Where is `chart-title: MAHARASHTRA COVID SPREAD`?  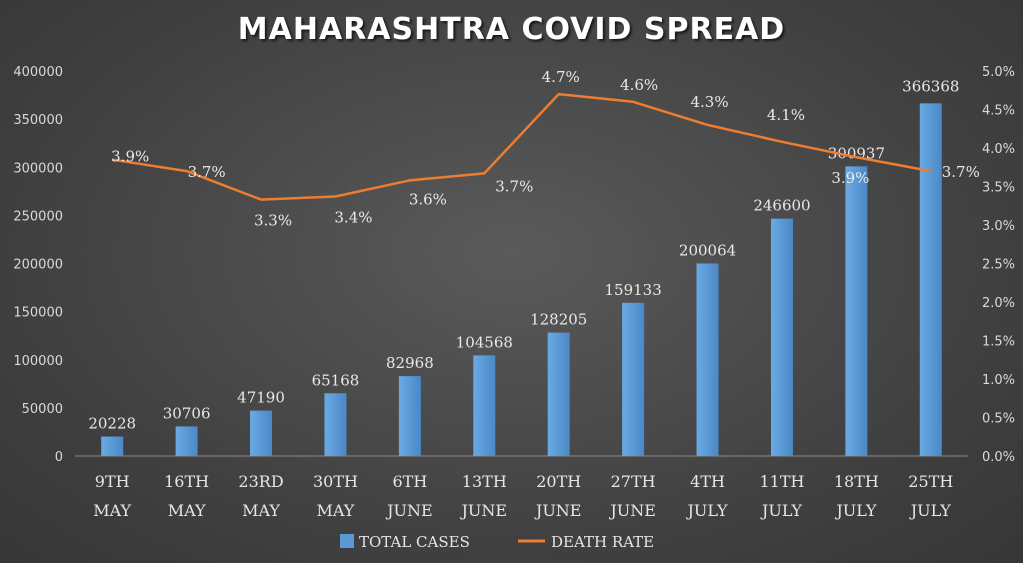
chart-title: MAHARASHTRA COVID SPREAD is located at coordinates (511, 29).